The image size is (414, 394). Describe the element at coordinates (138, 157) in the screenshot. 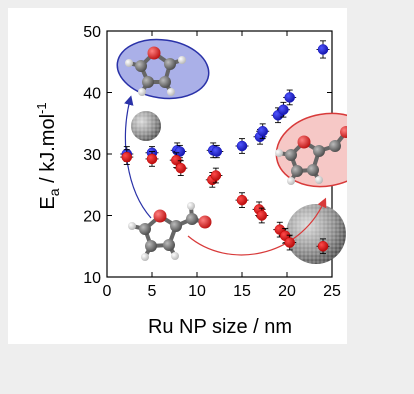

I see `blue-reaction-arrow` at that location.